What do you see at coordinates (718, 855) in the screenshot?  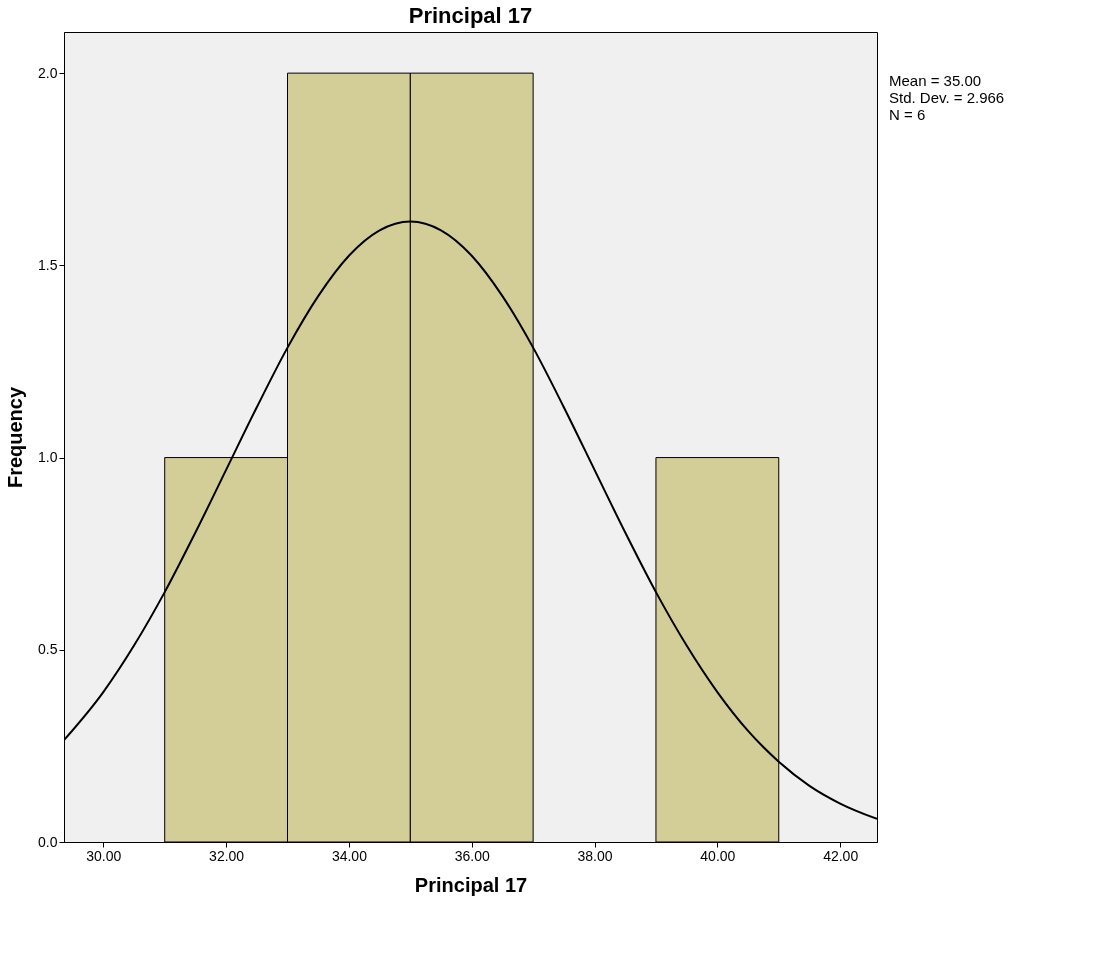 I see `x-tick-label: 40.00` at bounding box center [718, 855].